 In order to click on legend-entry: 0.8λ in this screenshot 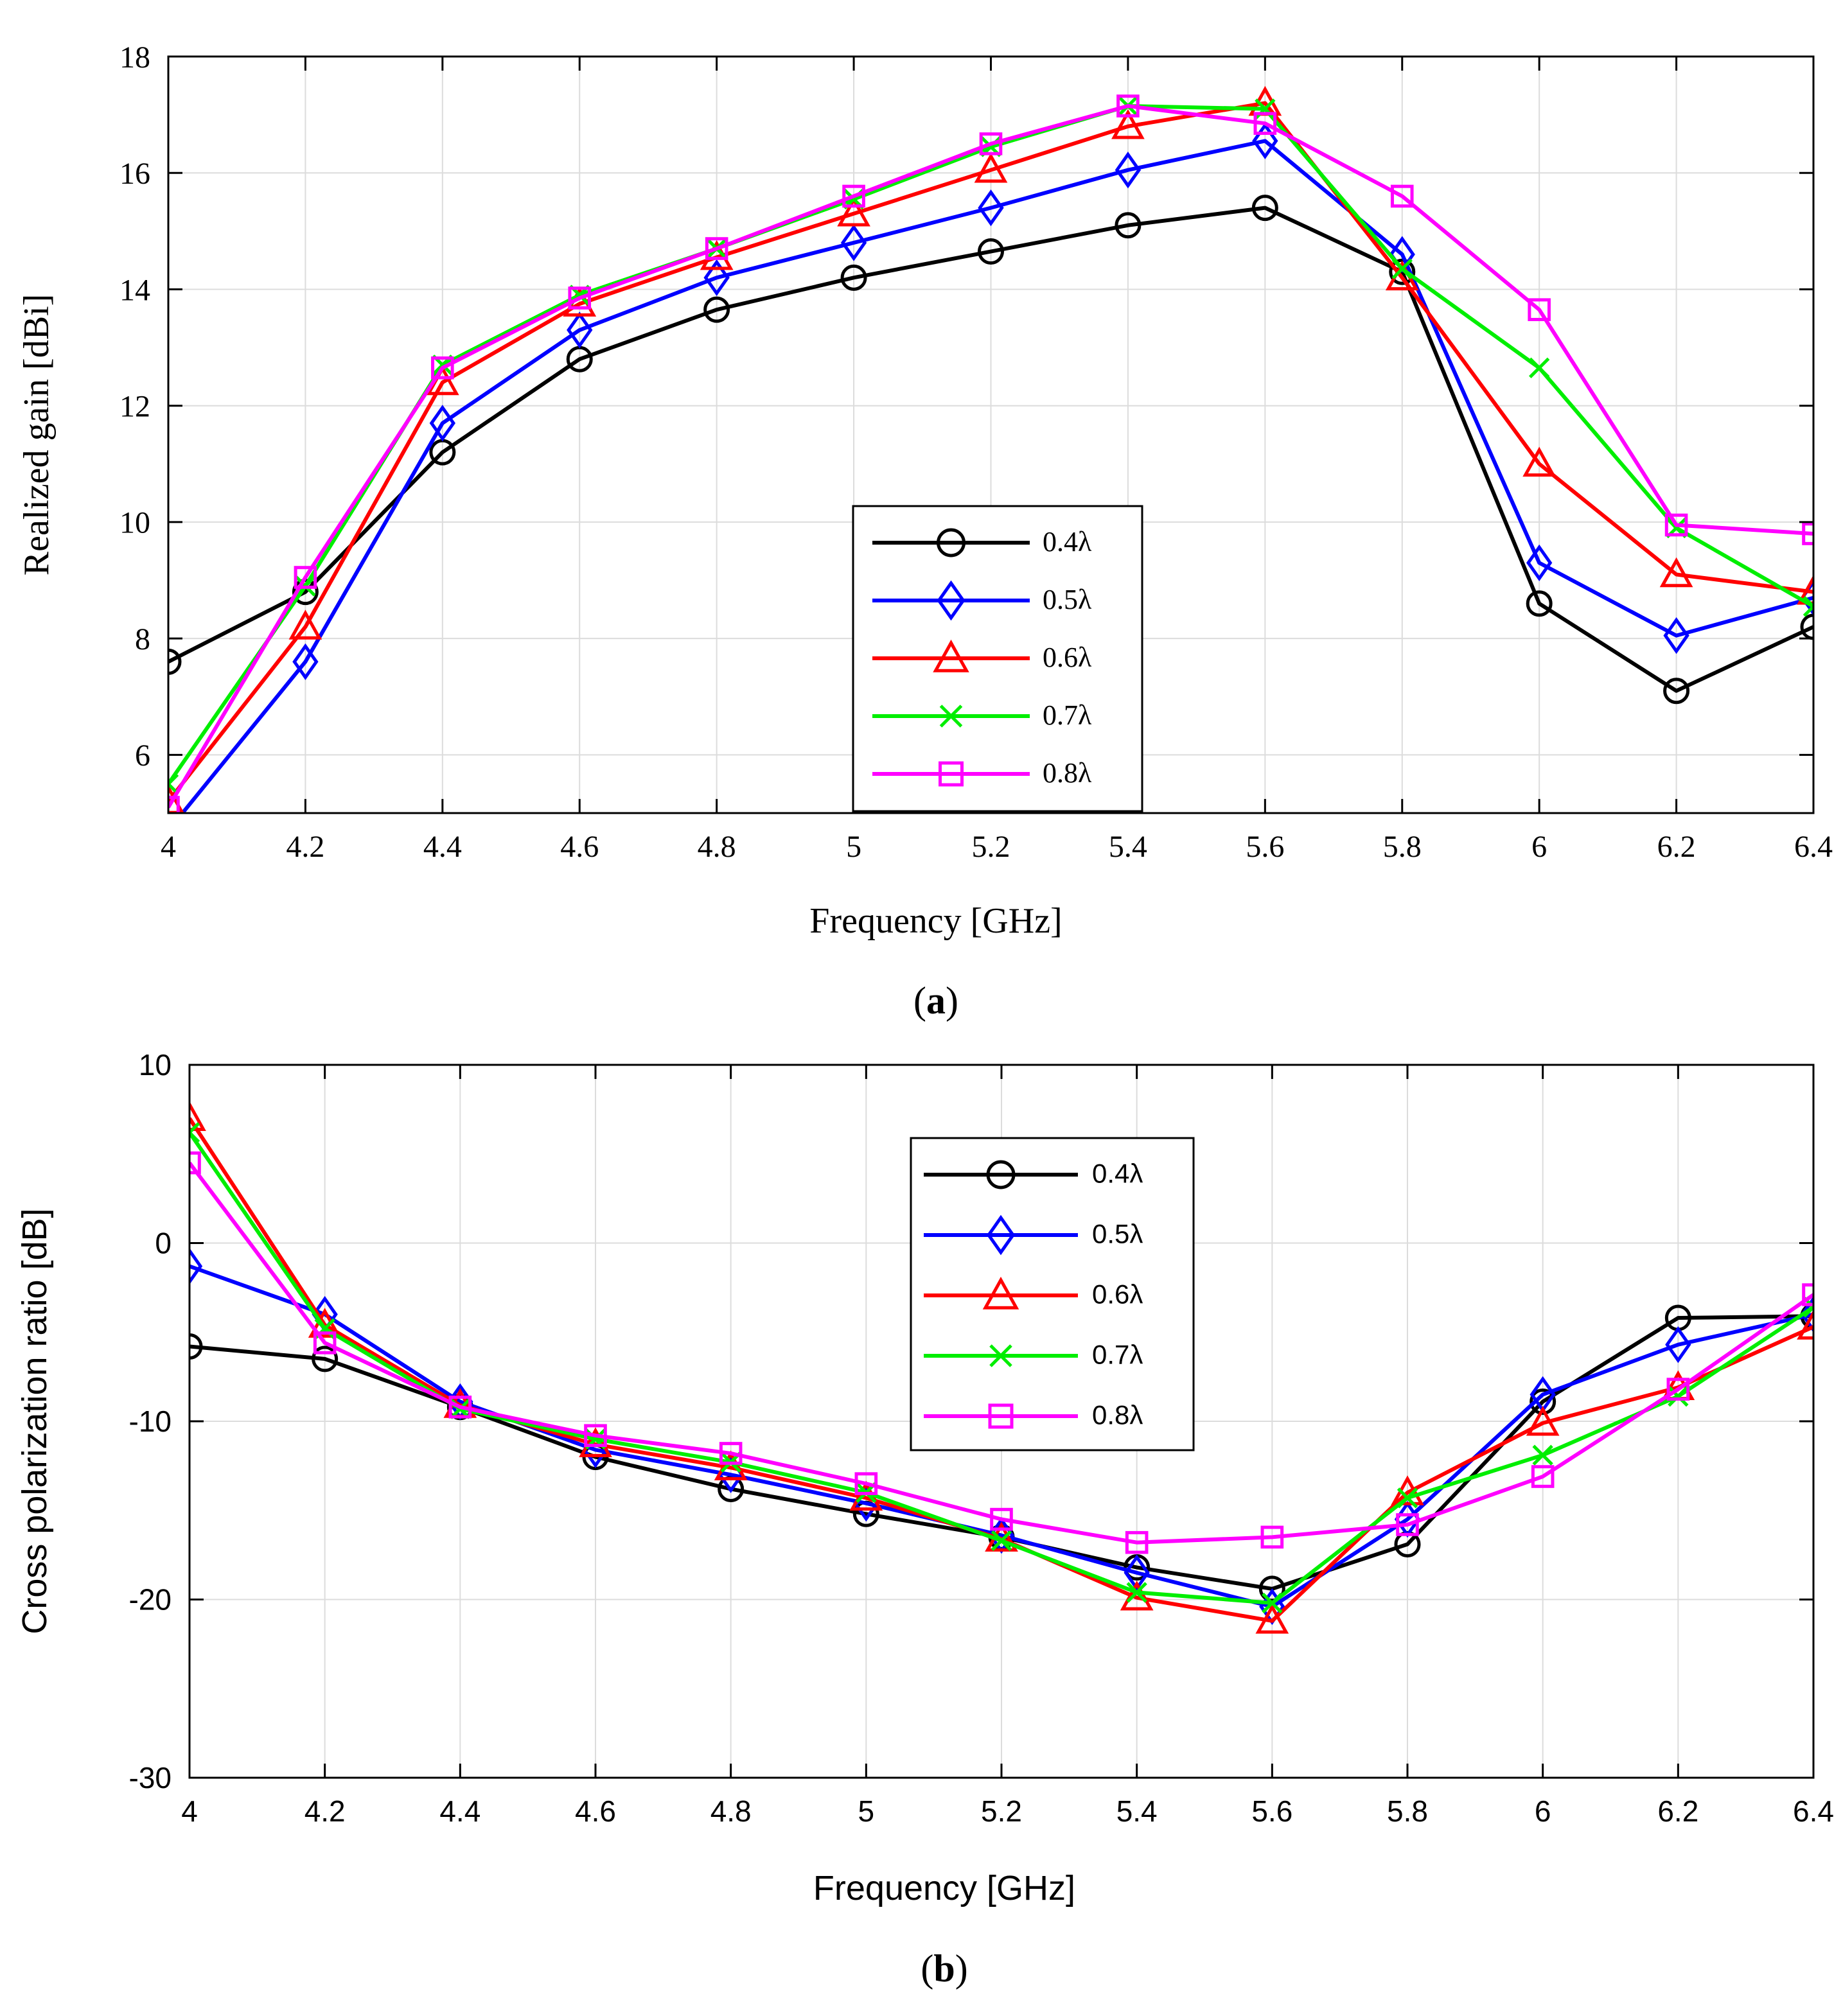, I will do `click(982, 773)`.